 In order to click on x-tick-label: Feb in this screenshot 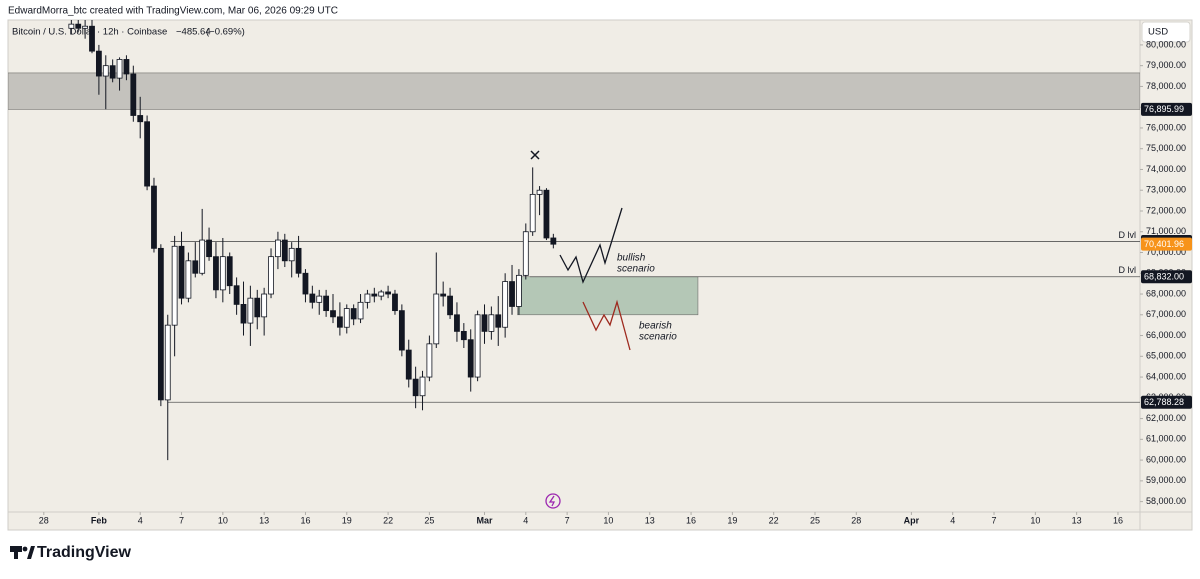, I will do `click(99, 520)`.